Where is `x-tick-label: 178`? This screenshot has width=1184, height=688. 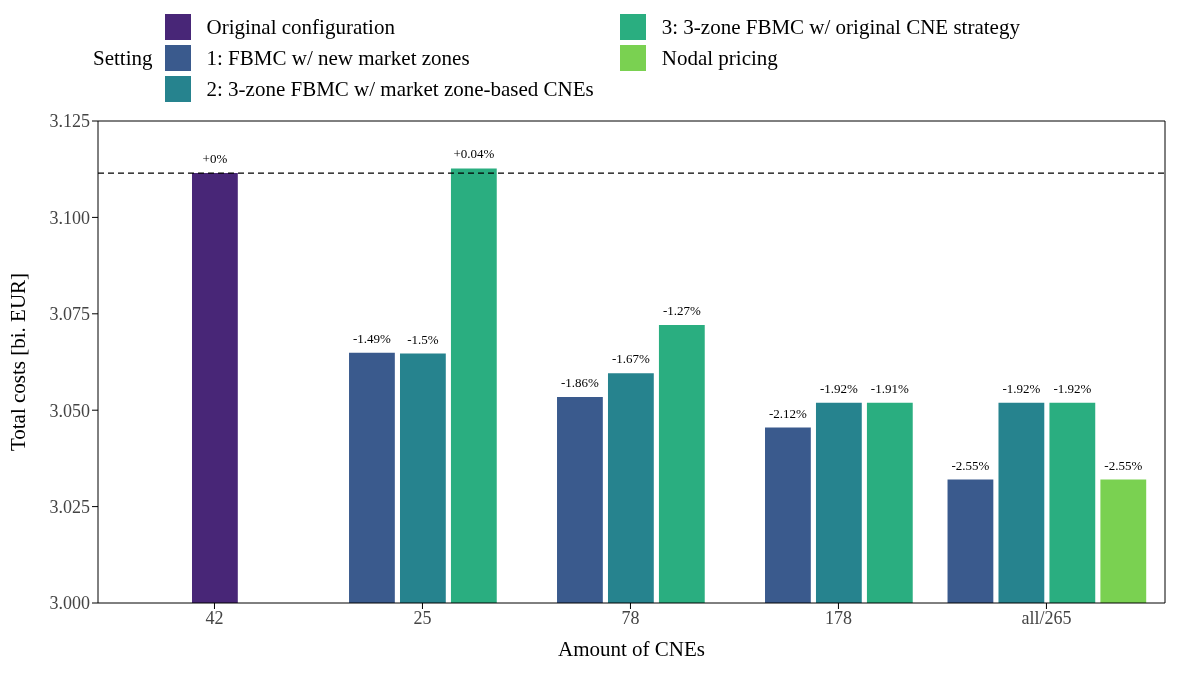 x-tick-label: 178 is located at coordinates (838, 617).